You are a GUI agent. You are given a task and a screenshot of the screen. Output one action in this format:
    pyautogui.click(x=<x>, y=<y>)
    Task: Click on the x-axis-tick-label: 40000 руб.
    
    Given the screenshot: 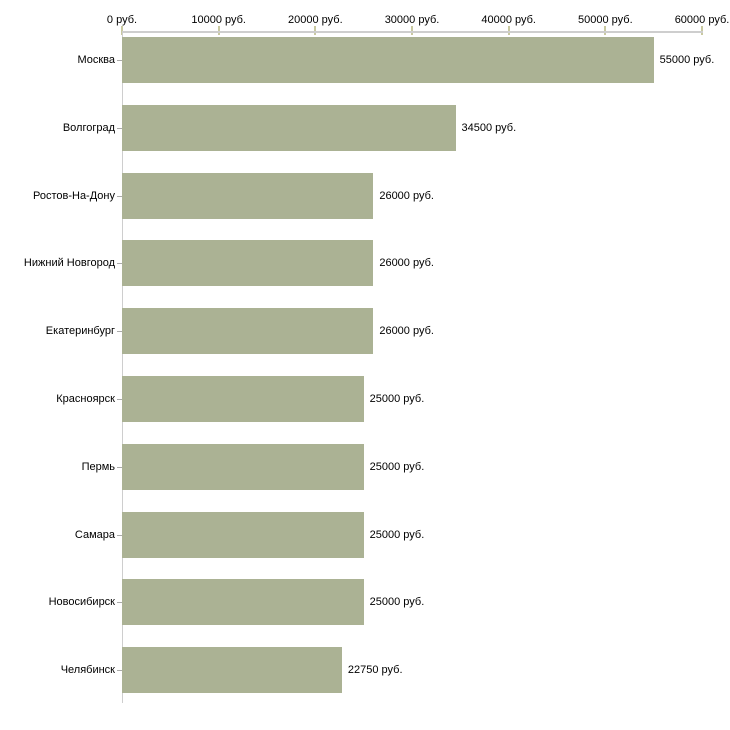 What is the action you would take?
    pyautogui.click(x=508, y=20)
    